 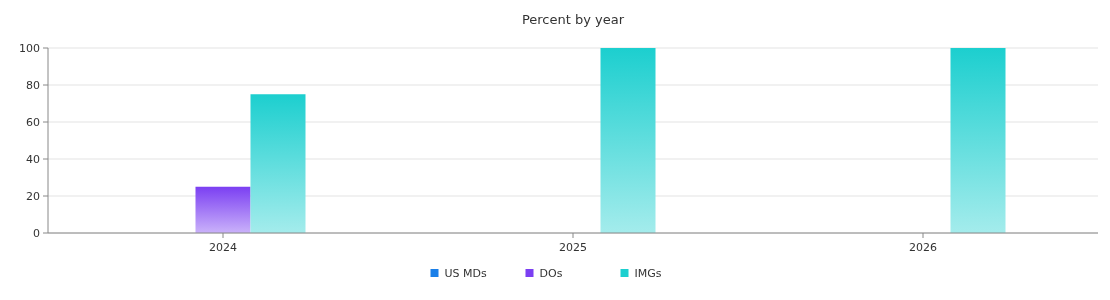 I want to click on y-tick-label: 0, so click(x=36, y=233).